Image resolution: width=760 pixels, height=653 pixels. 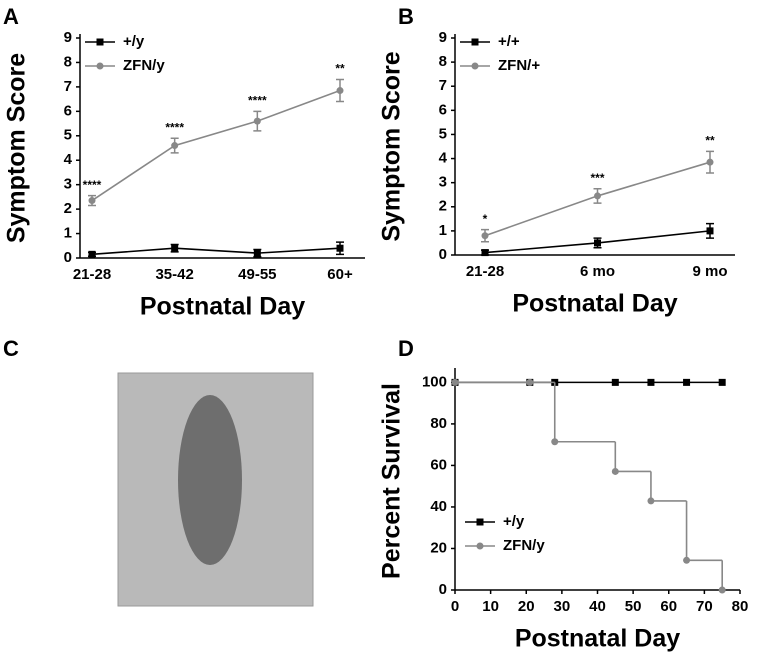 What do you see at coordinates (633, 606) in the screenshot?
I see `x-tick-label: 50` at bounding box center [633, 606].